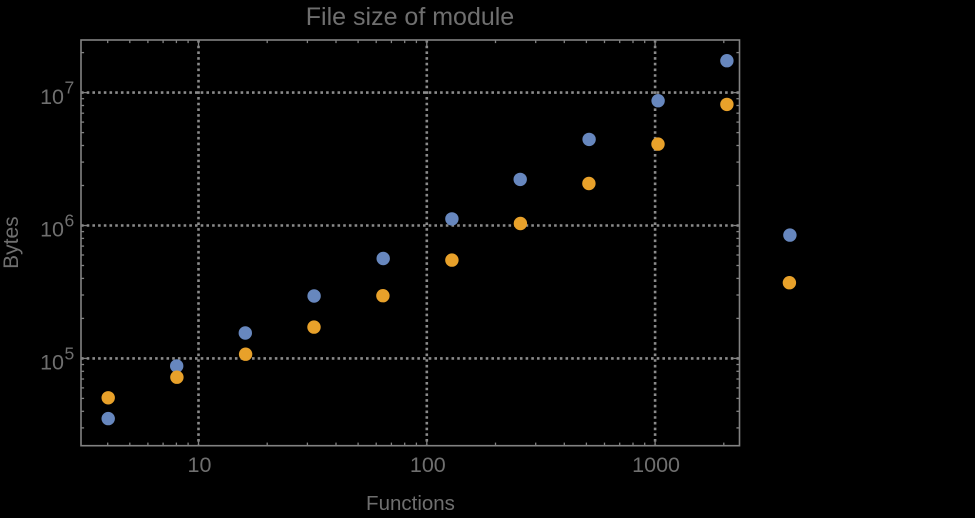 Image resolution: width=975 pixels, height=518 pixels. I want to click on svg-text: Functions, so click(410, 502).